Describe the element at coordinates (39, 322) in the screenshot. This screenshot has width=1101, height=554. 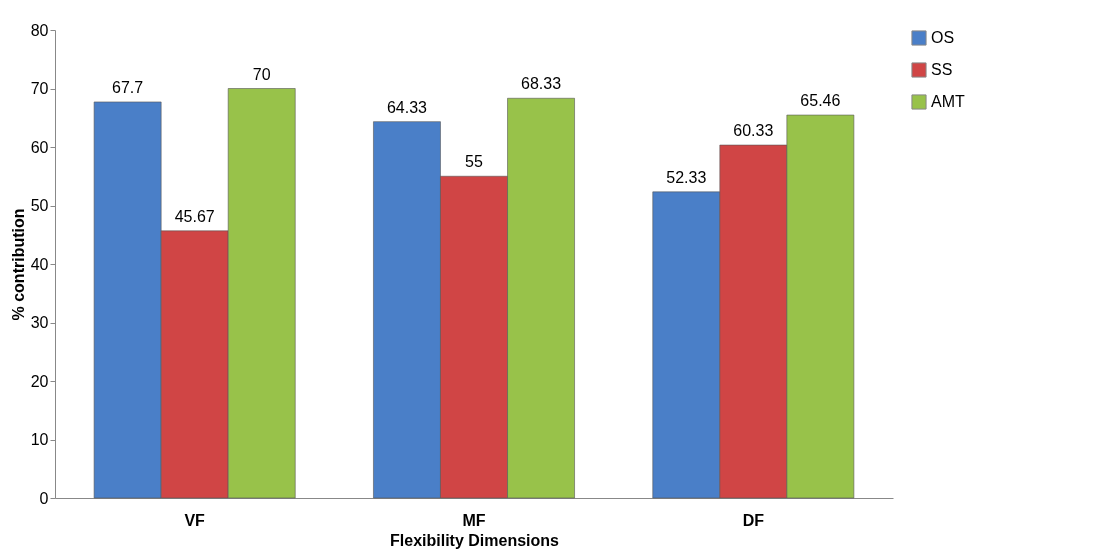
I see `y-tick-label: 30` at that location.